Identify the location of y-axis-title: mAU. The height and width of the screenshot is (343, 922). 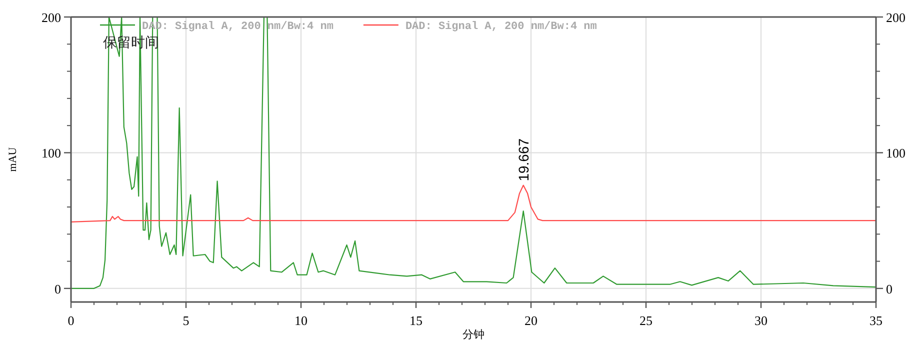
(13, 159).